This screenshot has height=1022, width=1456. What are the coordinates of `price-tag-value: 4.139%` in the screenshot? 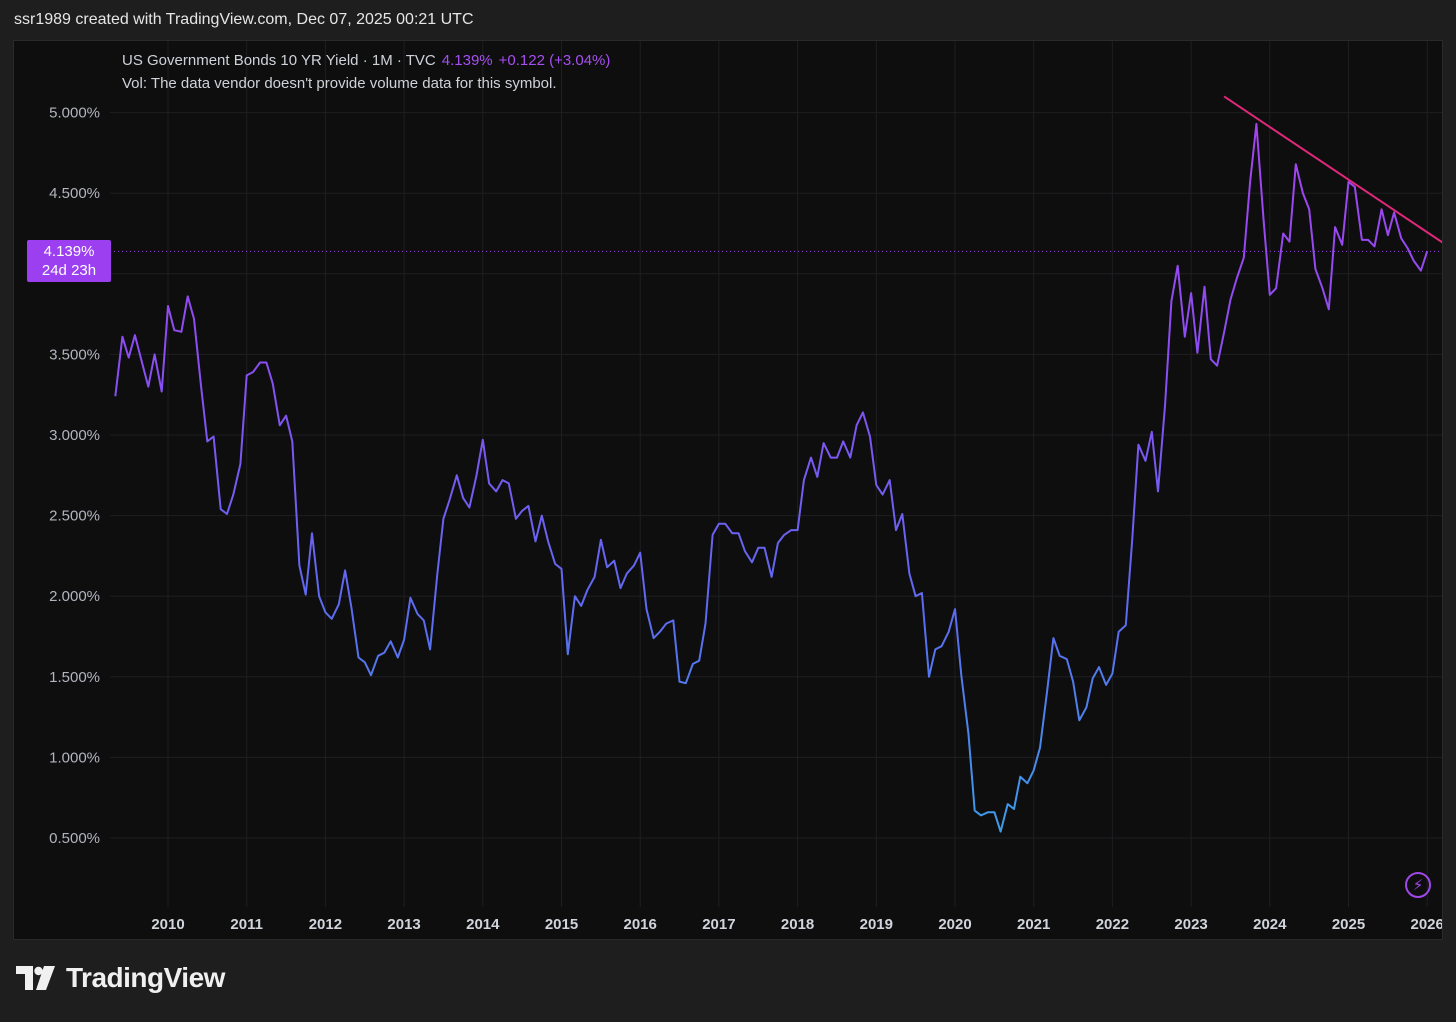 It's located at (69, 251).